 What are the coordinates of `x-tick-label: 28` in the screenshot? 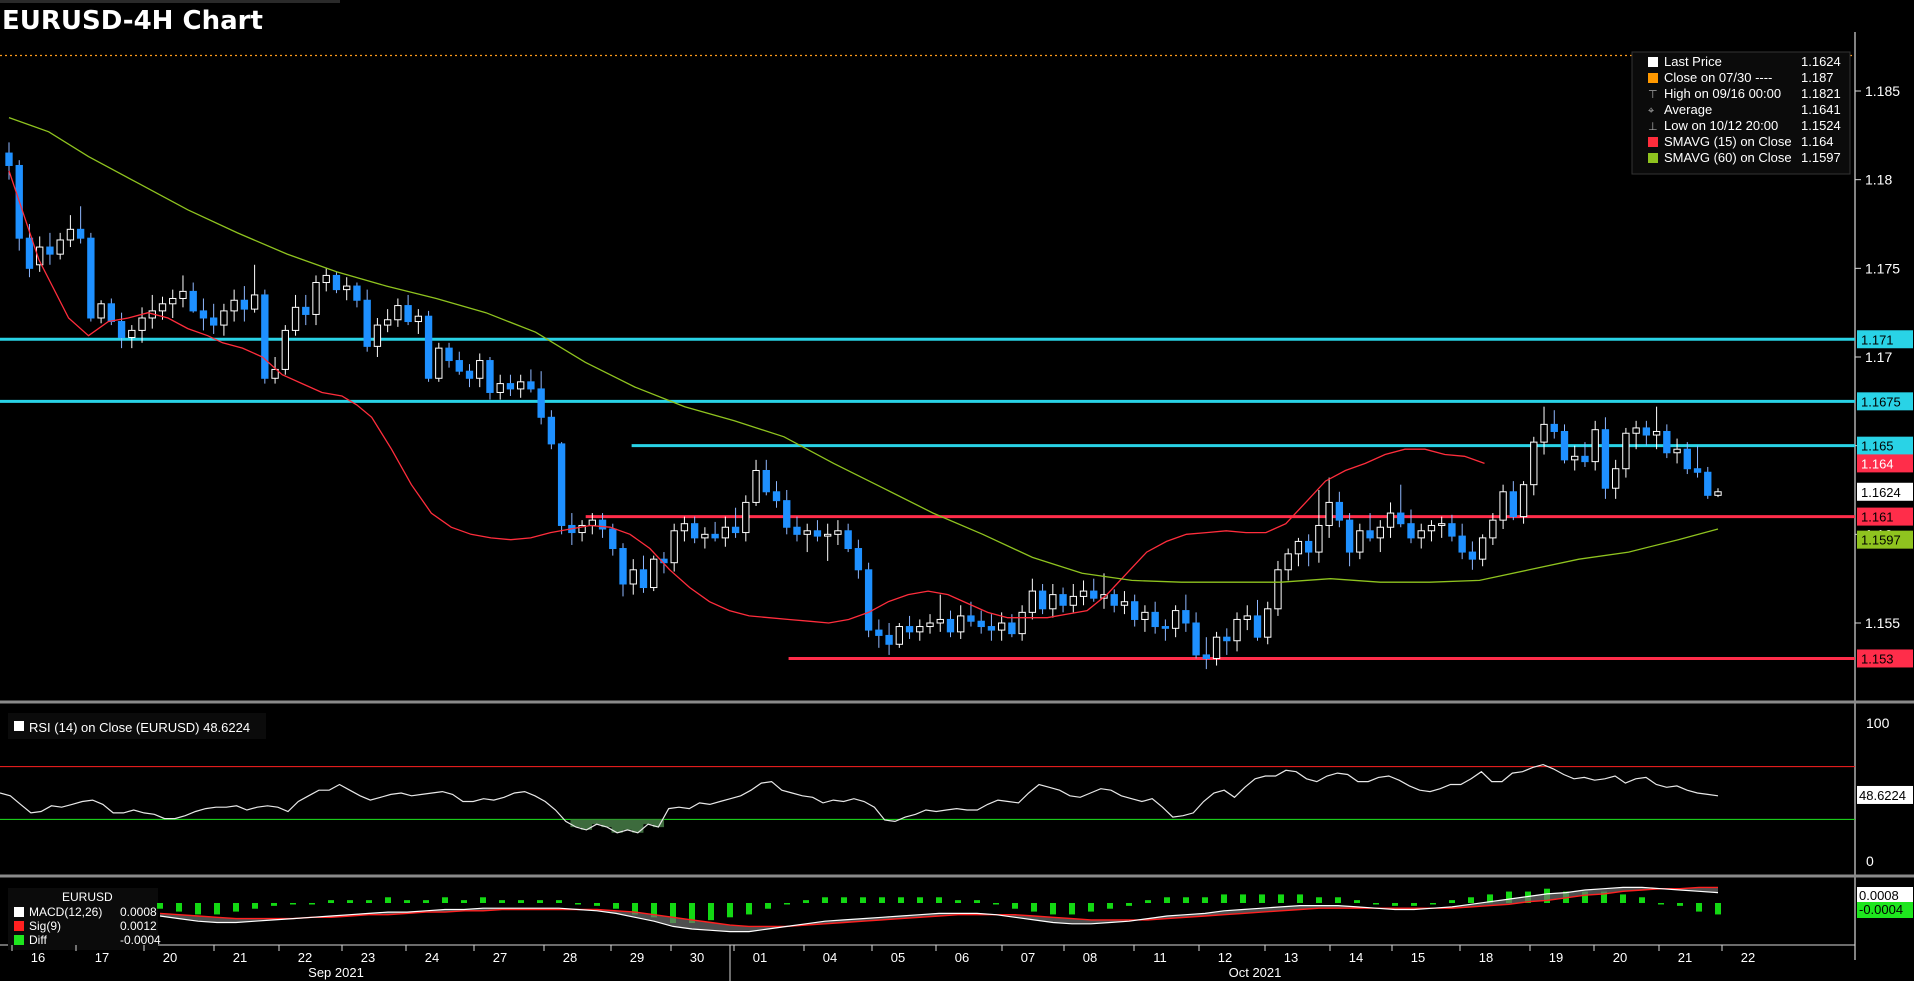 It's located at (570, 957).